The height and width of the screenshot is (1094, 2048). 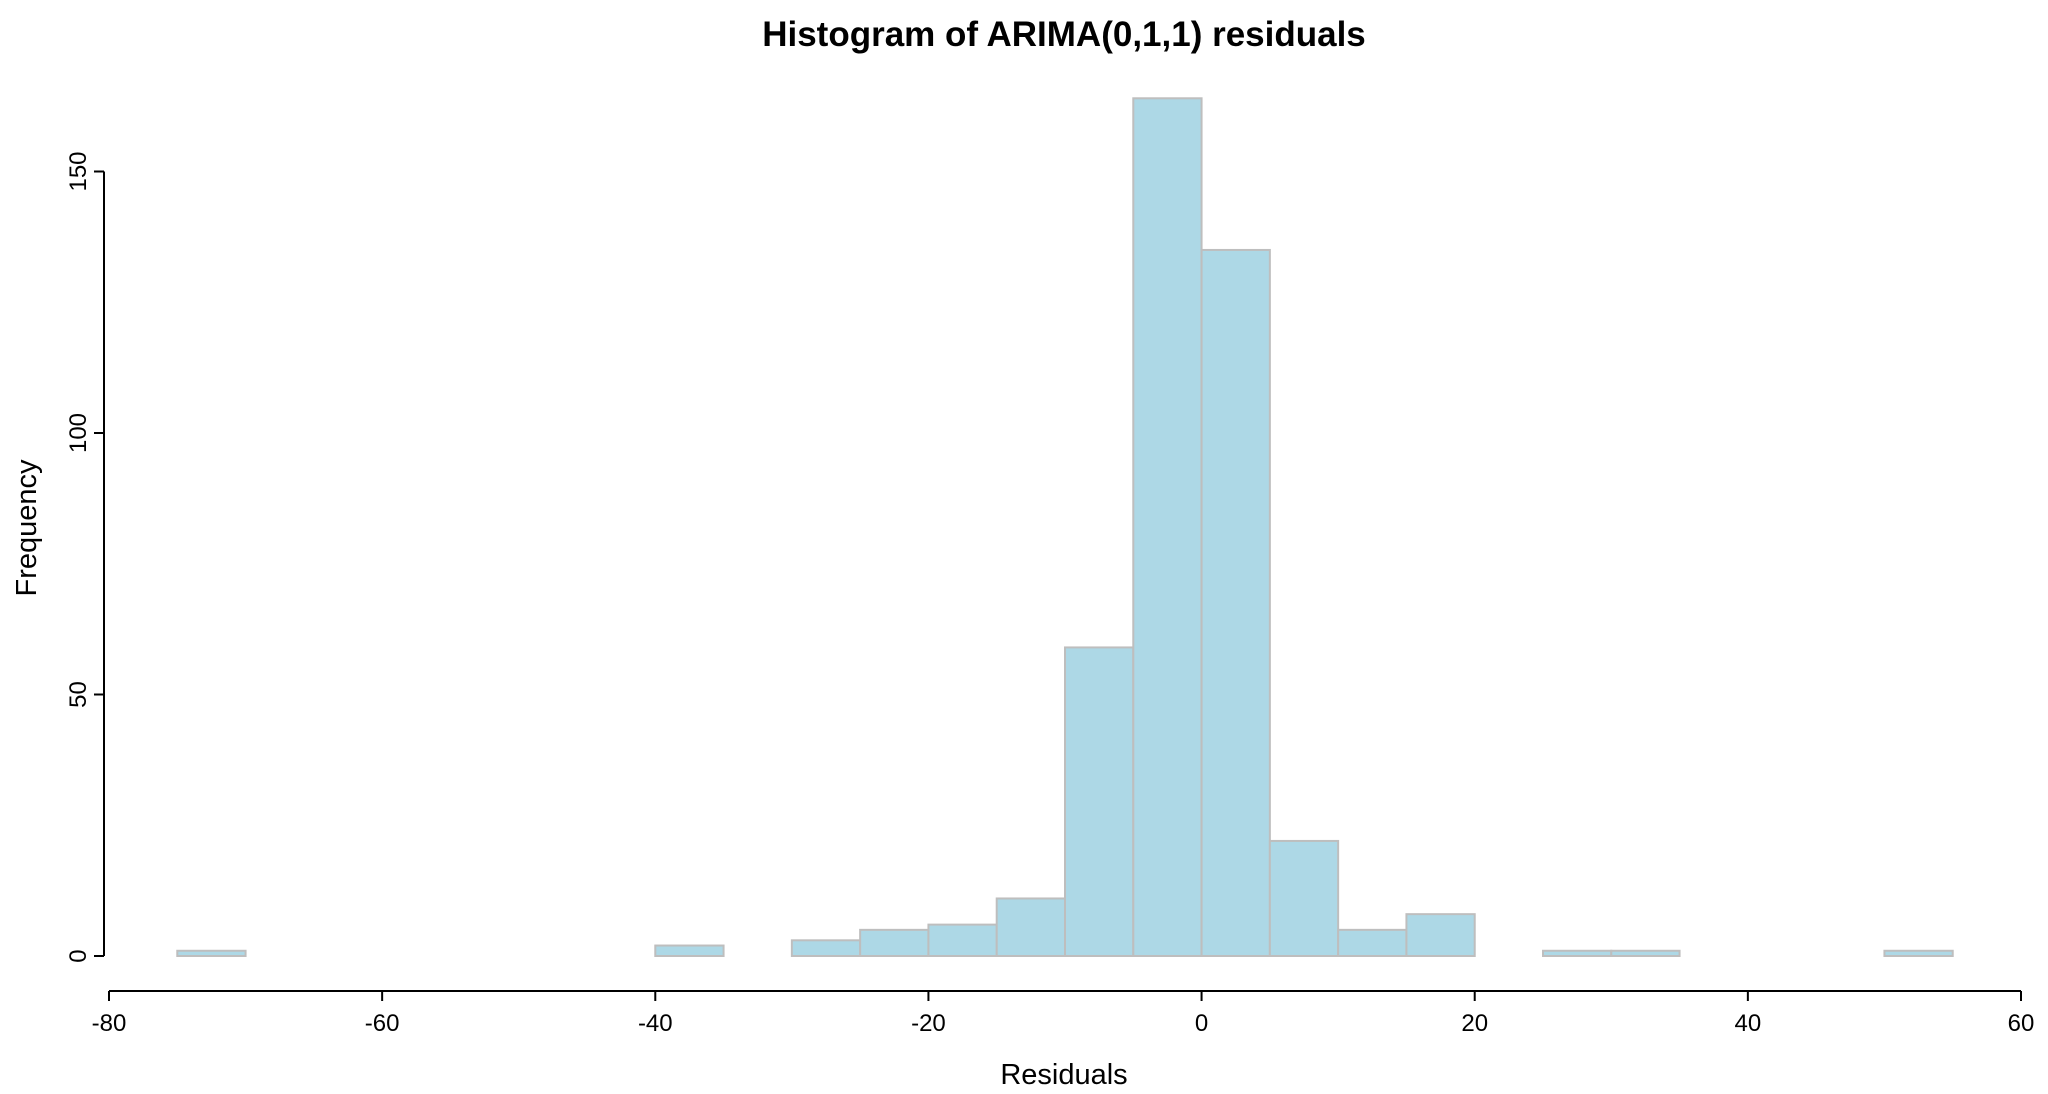 What do you see at coordinates (1063, 1075) in the screenshot?
I see `x-axis-label: Residuals` at bounding box center [1063, 1075].